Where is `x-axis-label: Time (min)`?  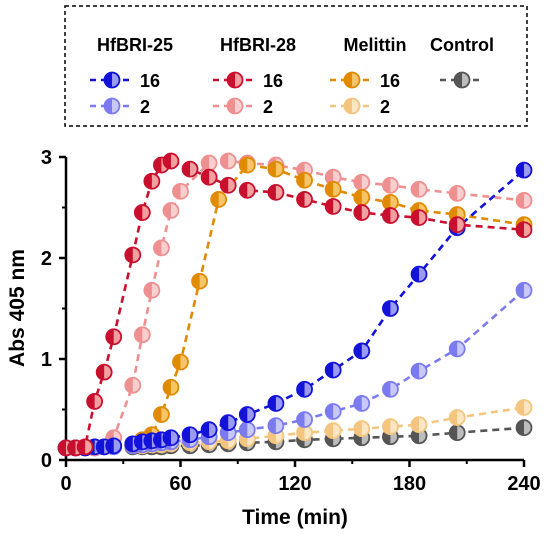 x-axis-label: Time (min) is located at coordinates (295, 517).